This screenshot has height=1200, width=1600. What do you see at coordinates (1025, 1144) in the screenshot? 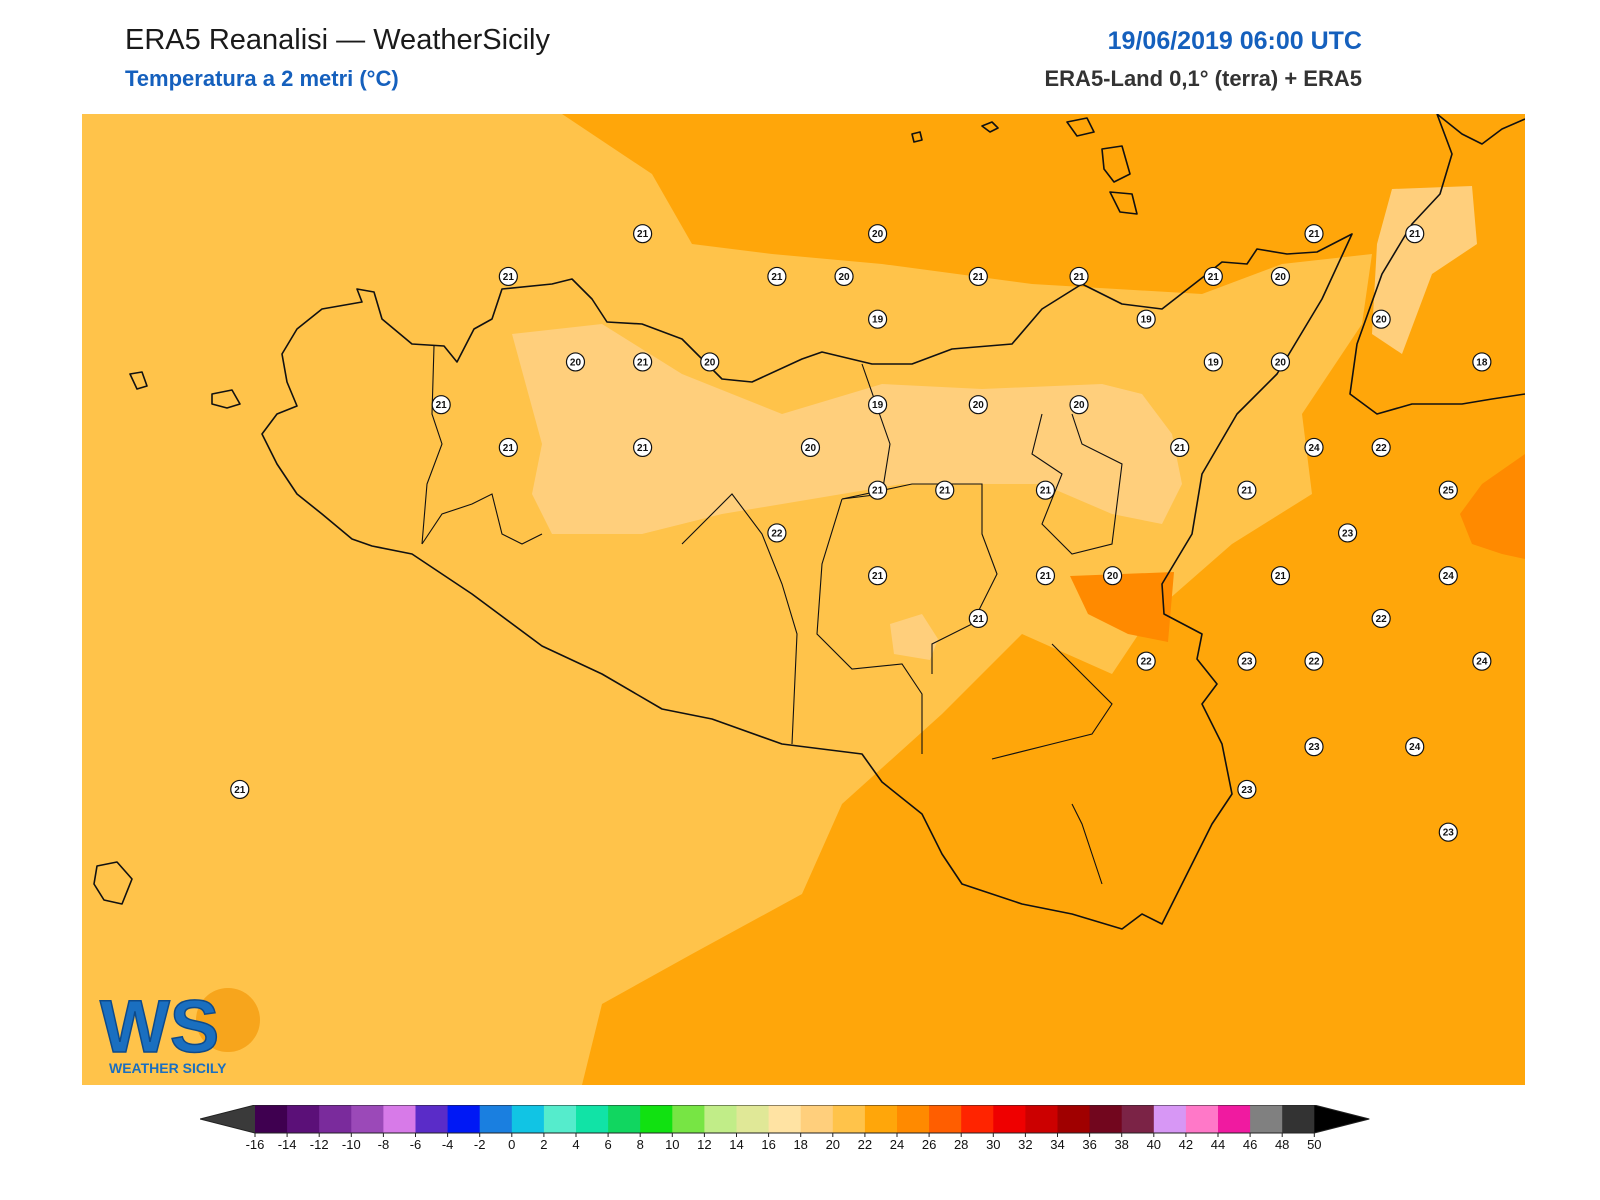
I see `colorbar-tick-label: 32` at bounding box center [1025, 1144].